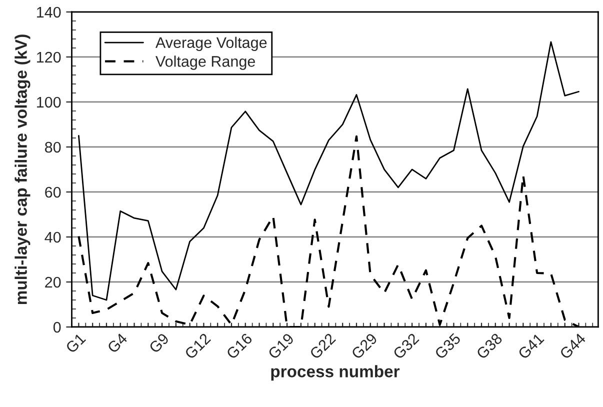  What do you see at coordinates (198, 346) in the screenshot?
I see `x-tick-label: G12` at bounding box center [198, 346].